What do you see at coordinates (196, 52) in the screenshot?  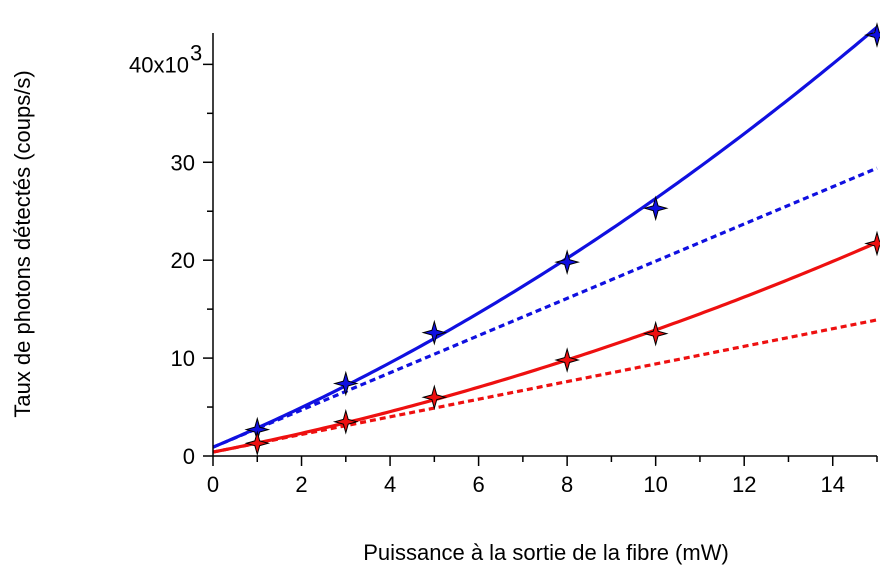 I see `y-tick-exponent: 3` at bounding box center [196, 52].